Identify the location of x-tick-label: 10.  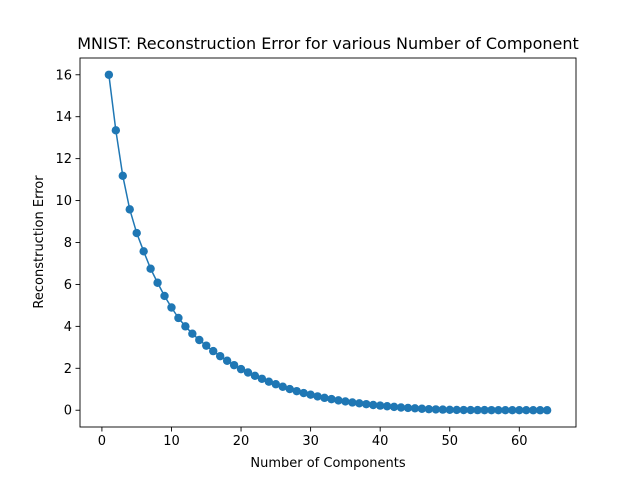
(171, 441).